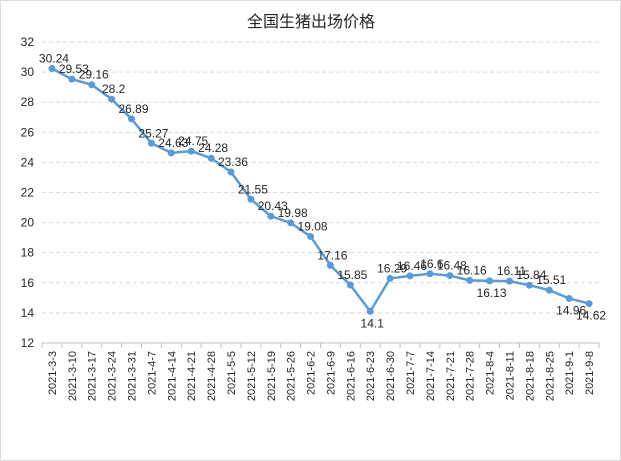 The image size is (621, 461). What do you see at coordinates (232, 373) in the screenshot?
I see `x-tick-label: 2021-5-5` at bounding box center [232, 373].